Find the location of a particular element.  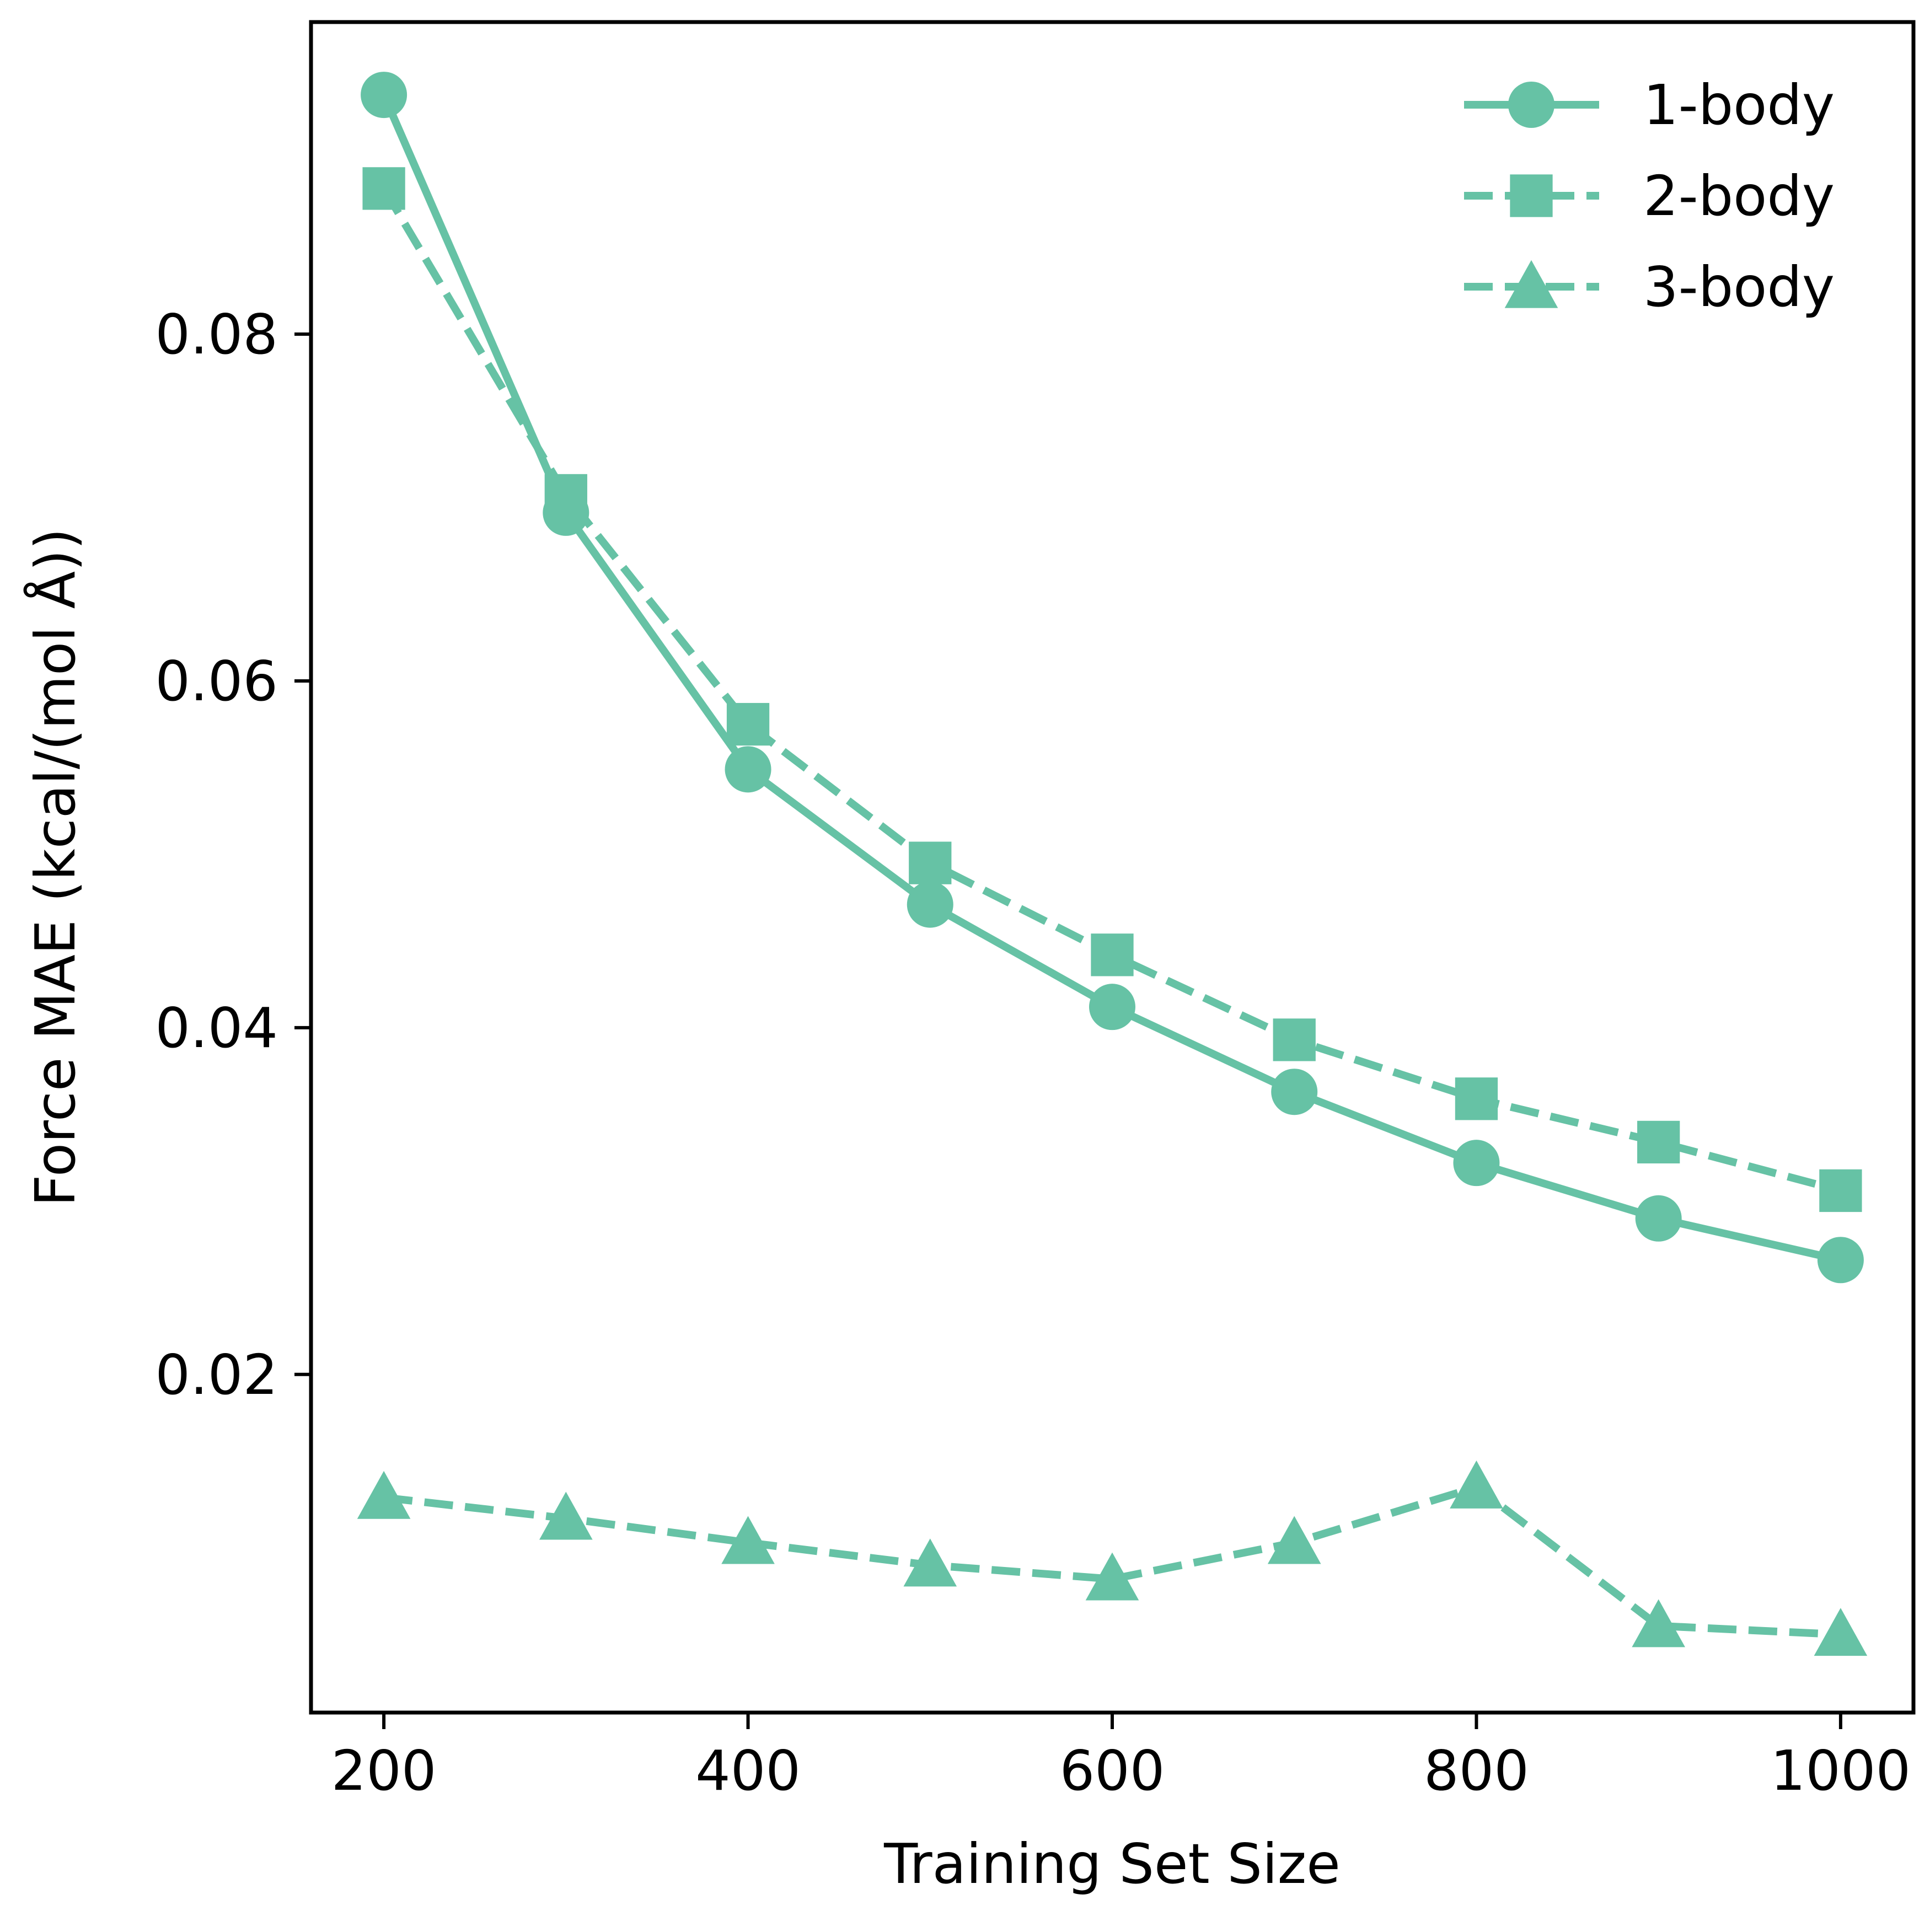

x-tick-label: 400 is located at coordinates (748, 1770).